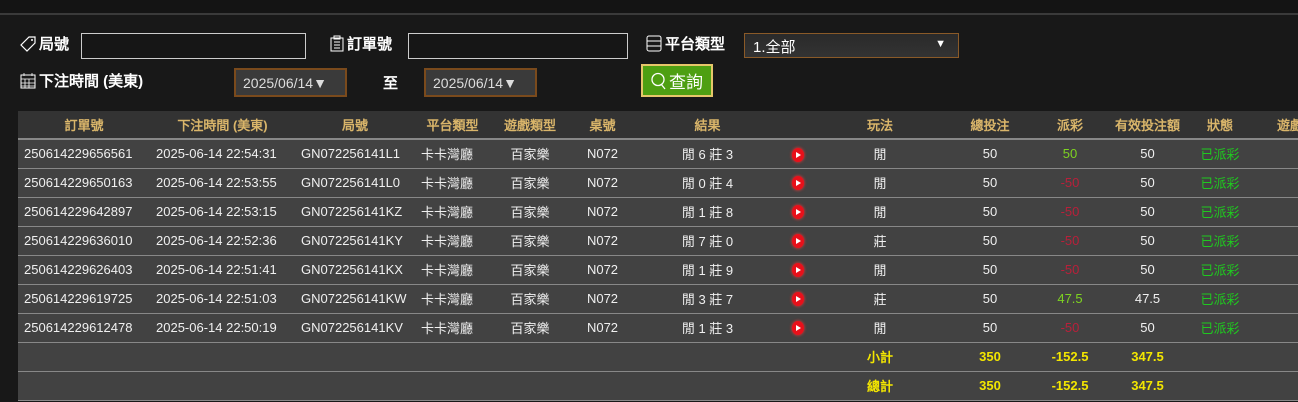 This screenshot has width=1298, height=402. Describe the element at coordinates (880, 125) in the screenshot. I see `column-header: 玩法` at that location.